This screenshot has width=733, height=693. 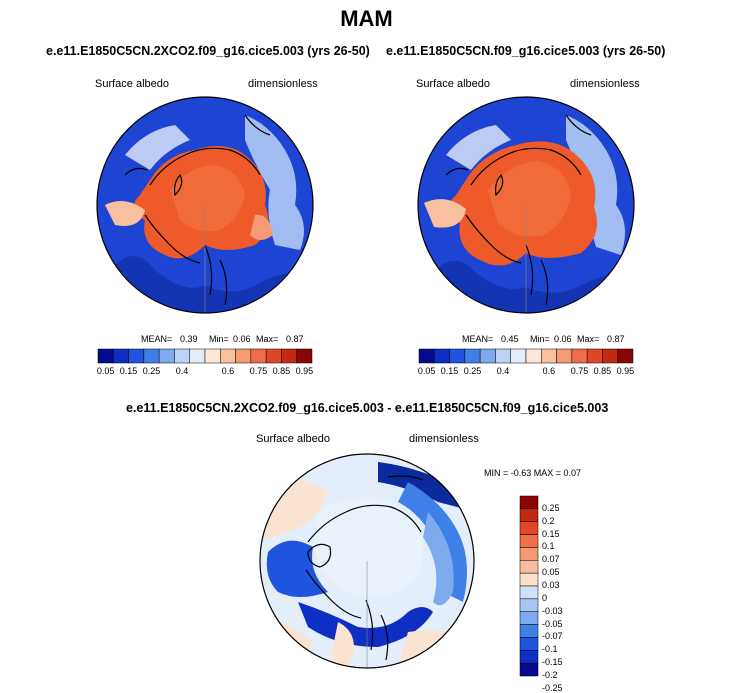 I want to click on diff-colorbar, so click(x=529, y=586).